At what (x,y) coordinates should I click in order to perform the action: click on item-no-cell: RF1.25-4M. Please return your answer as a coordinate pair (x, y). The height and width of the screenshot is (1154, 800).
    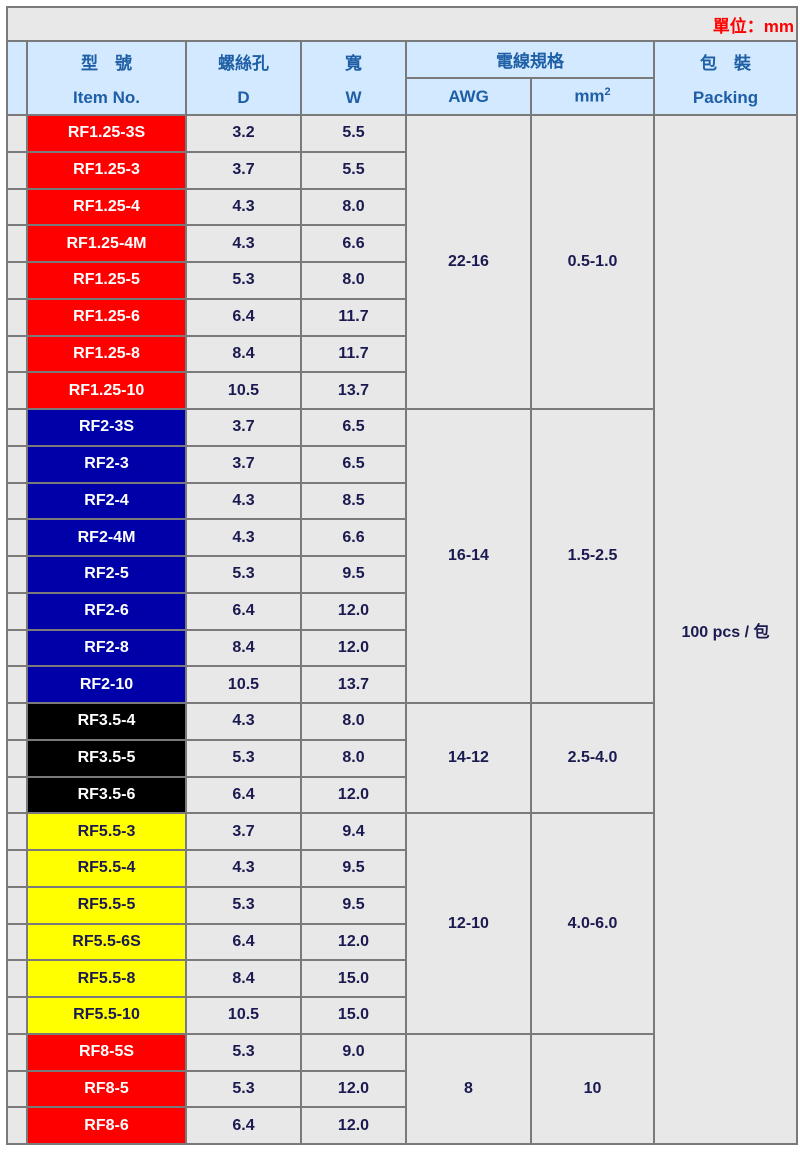
    Looking at the image, I should click on (106, 243).